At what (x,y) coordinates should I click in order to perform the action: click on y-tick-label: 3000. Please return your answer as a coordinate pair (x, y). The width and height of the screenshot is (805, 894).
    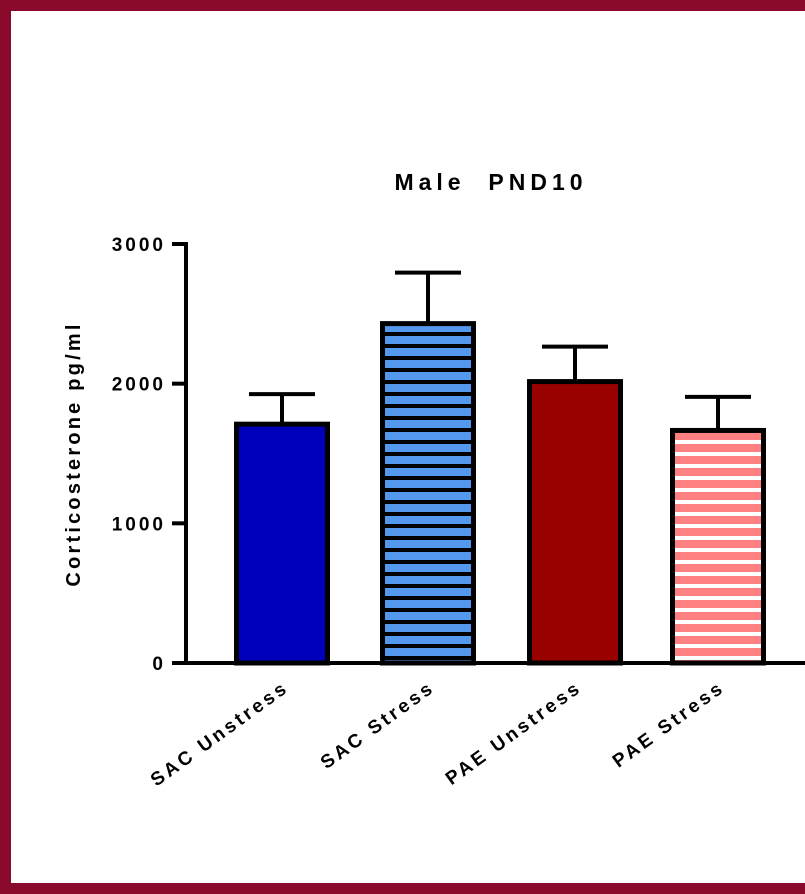
    Looking at the image, I should click on (139, 245).